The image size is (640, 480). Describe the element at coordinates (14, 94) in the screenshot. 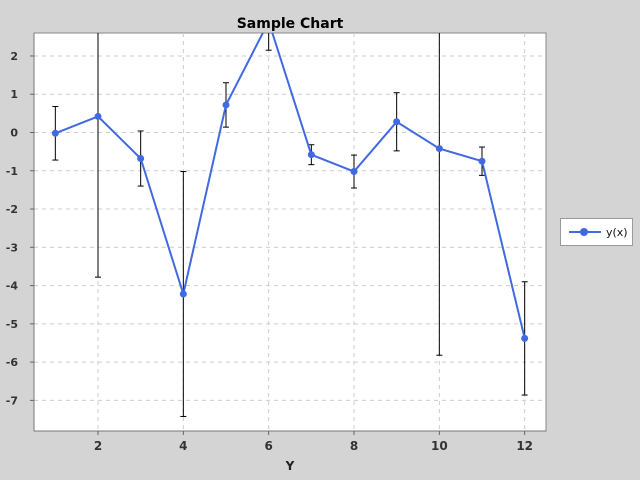

I see `y-tick-label: 1` at that location.